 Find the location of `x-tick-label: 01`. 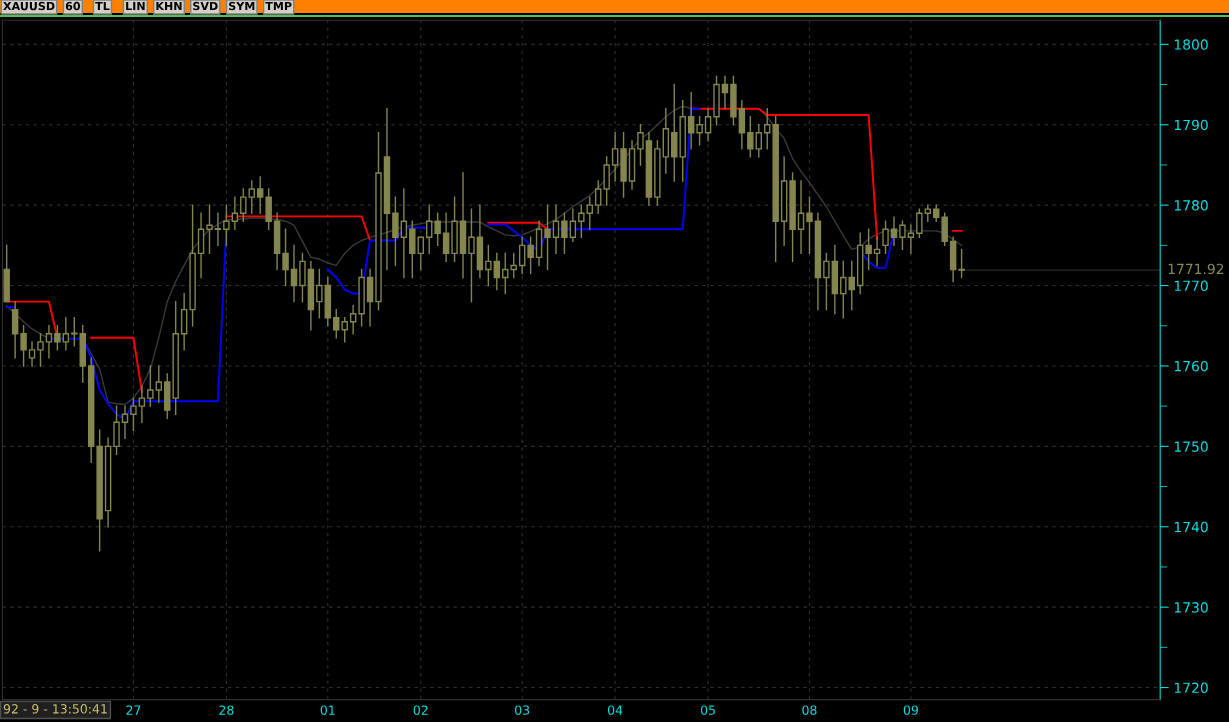

x-tick-label: 01 is located at coordinates (327, 710).